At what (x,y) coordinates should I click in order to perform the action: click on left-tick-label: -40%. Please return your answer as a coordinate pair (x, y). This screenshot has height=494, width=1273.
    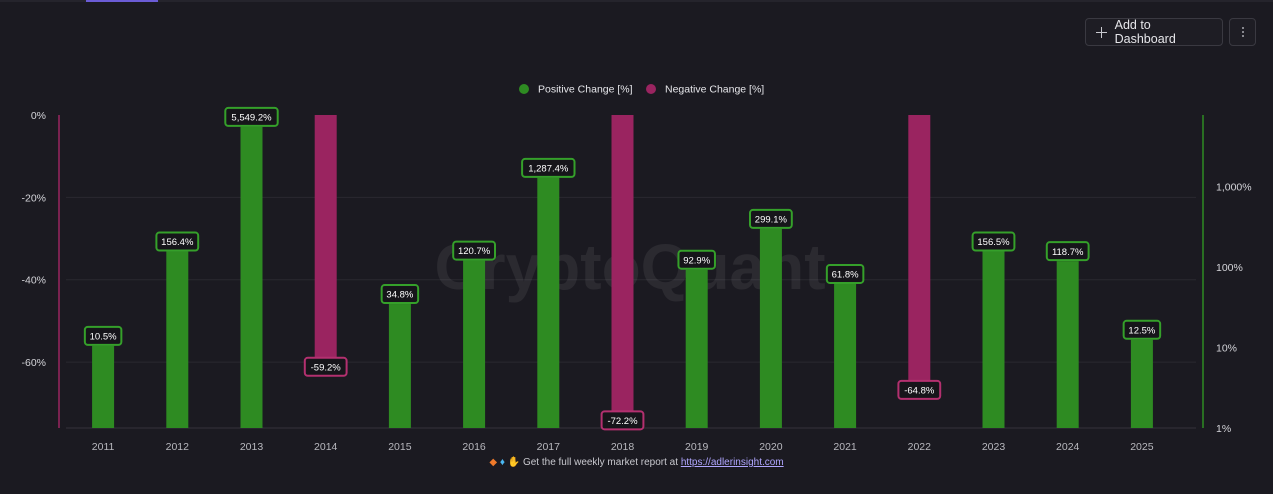
    Looking at the image, I should click on (33, 281).